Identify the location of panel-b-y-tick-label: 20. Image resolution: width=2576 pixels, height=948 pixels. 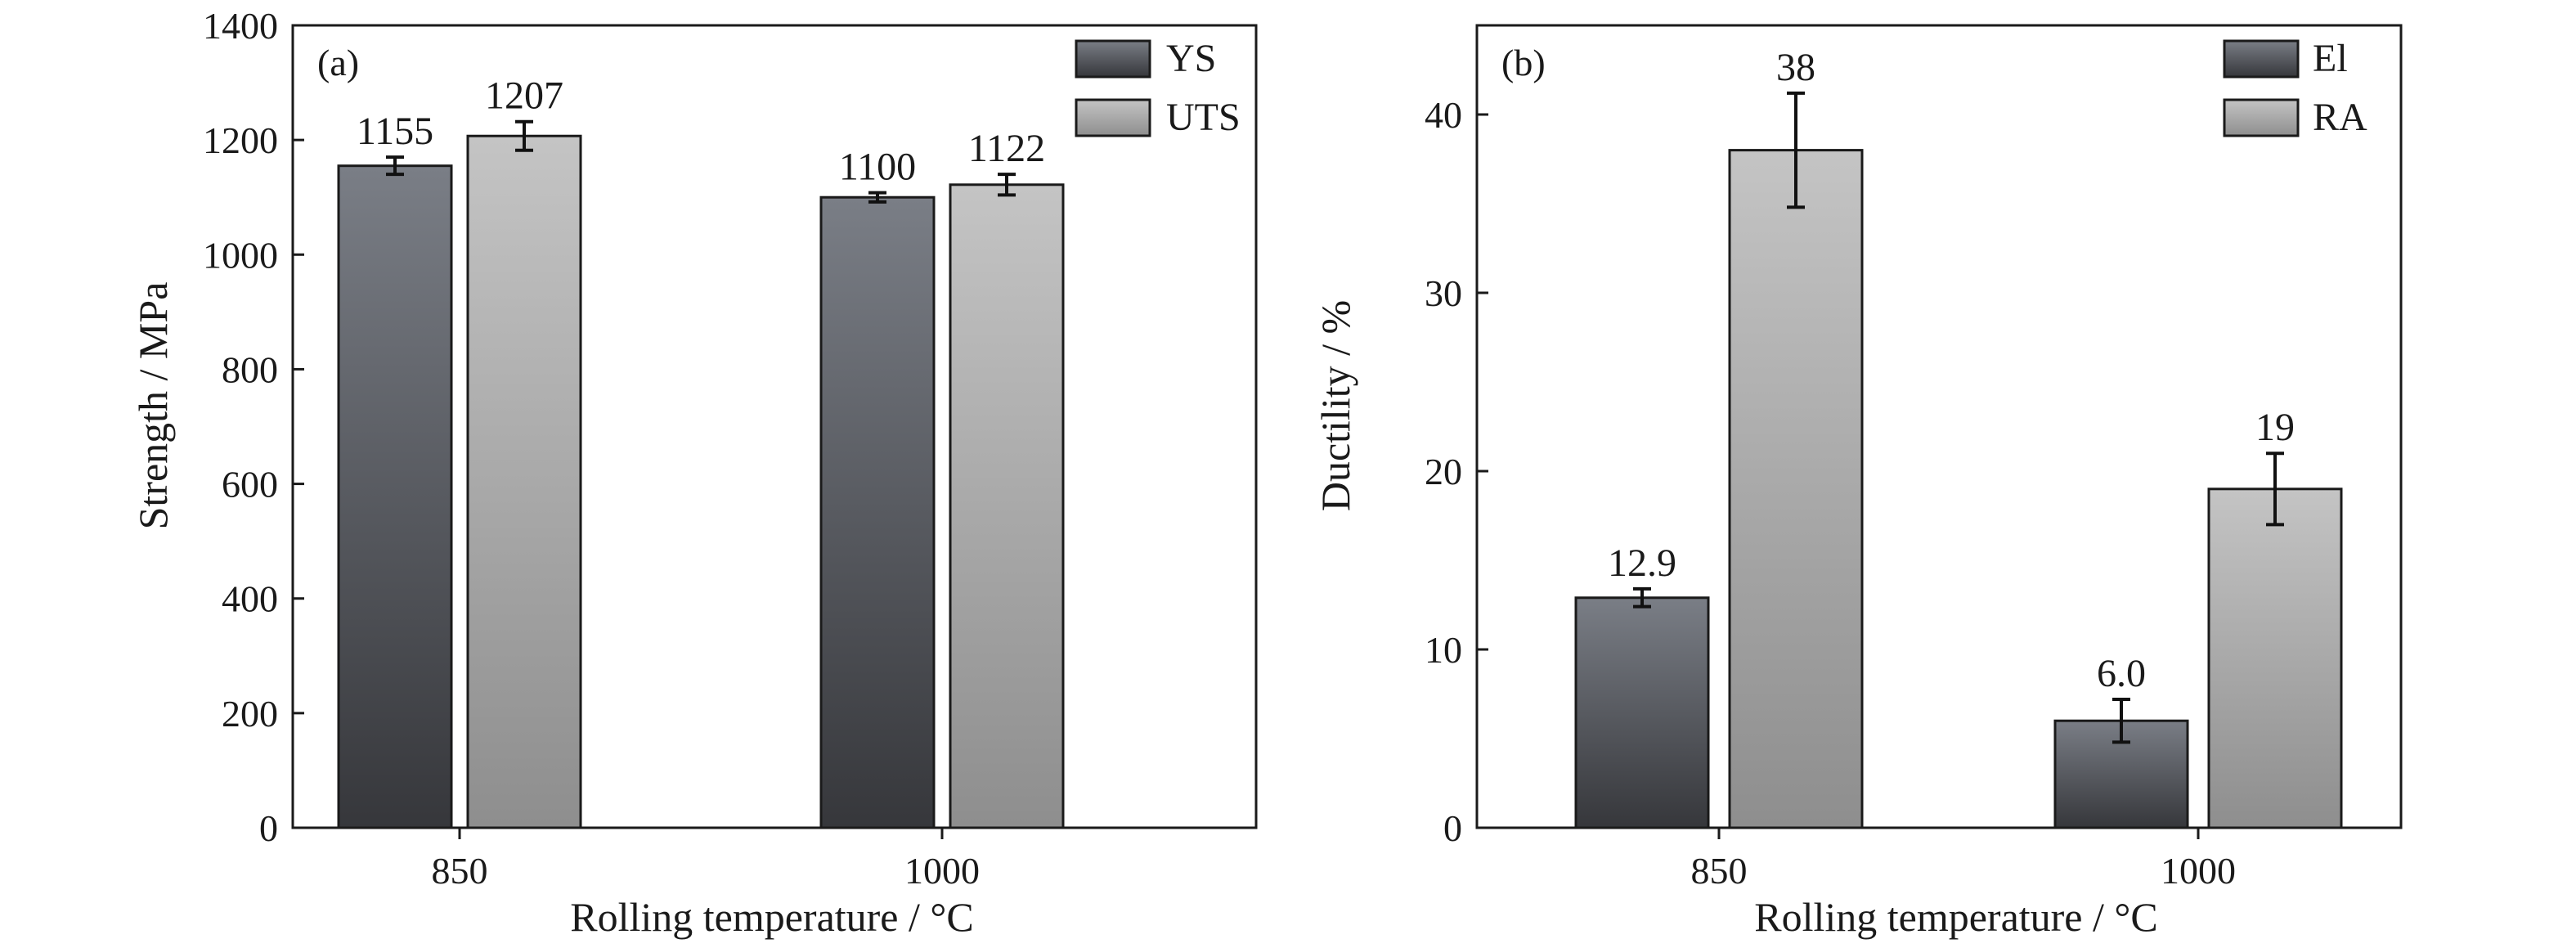
(1443, 471).